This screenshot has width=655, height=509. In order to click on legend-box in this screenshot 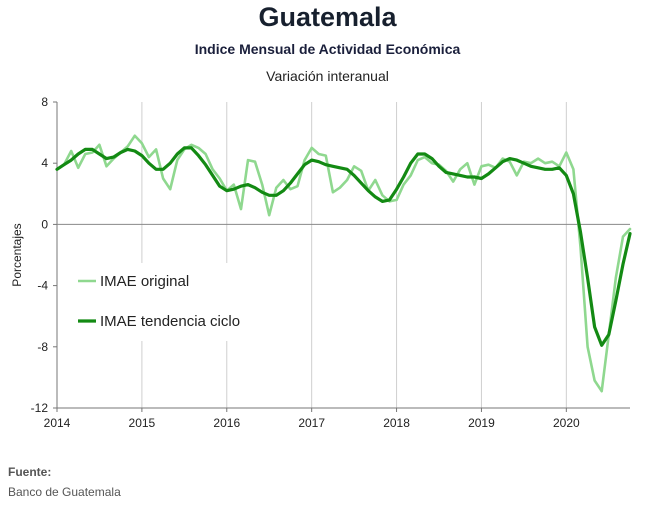, I will do `click(172, 302)`.